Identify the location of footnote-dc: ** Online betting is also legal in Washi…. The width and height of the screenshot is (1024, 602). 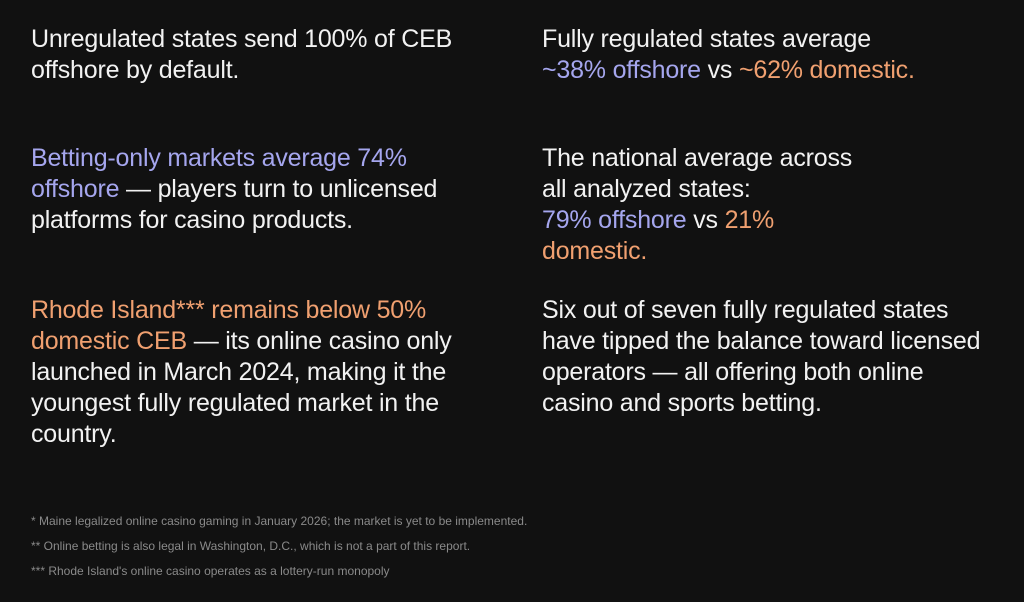
(251, 546).